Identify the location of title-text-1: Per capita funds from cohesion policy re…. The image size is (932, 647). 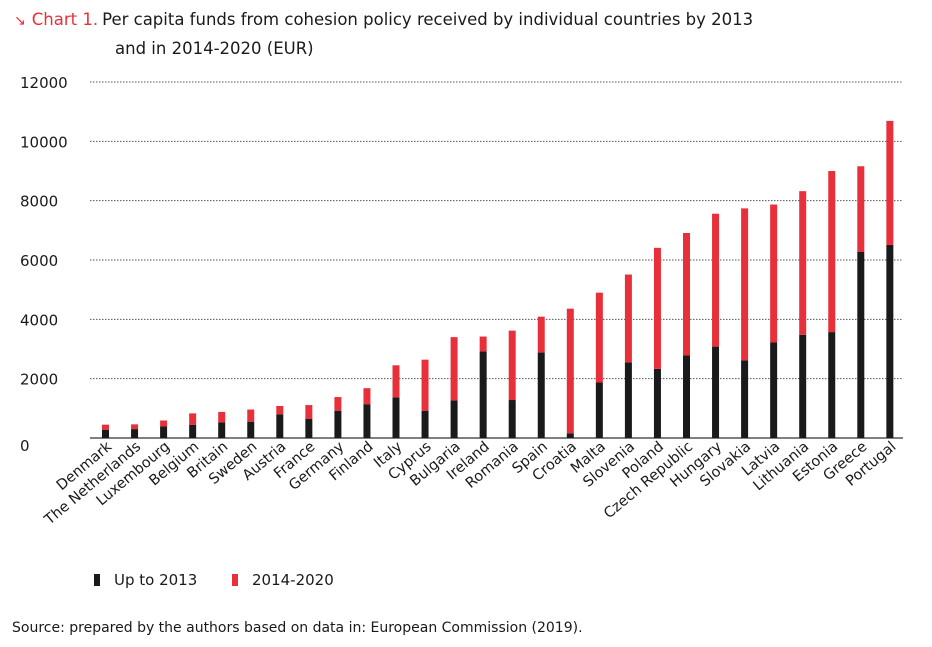
(428, 19).